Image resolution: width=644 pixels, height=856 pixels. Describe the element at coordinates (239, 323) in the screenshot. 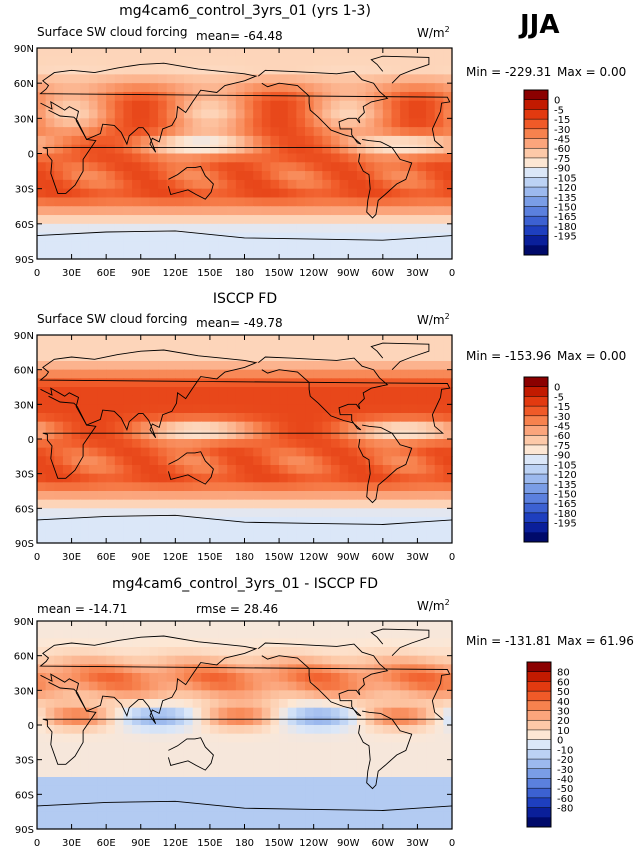

I see `panel-2-center-label: mean= -49.78` at that location.